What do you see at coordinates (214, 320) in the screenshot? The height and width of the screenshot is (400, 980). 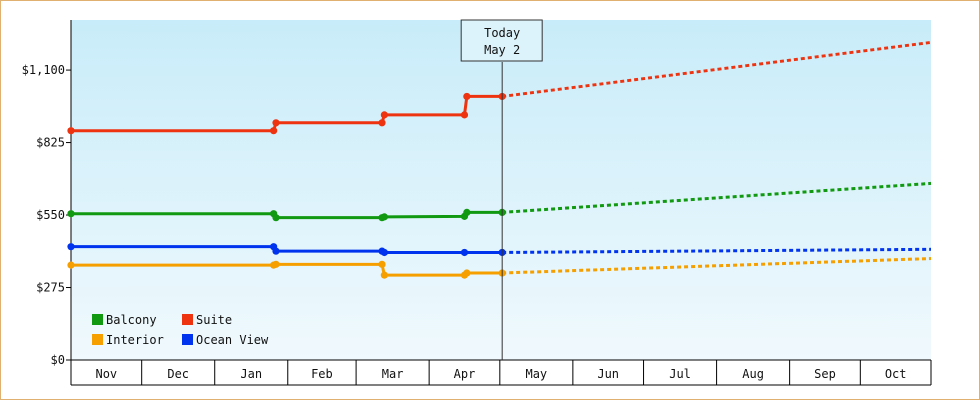 I see `legend-label: Suite` at bounding box center [214, 320].